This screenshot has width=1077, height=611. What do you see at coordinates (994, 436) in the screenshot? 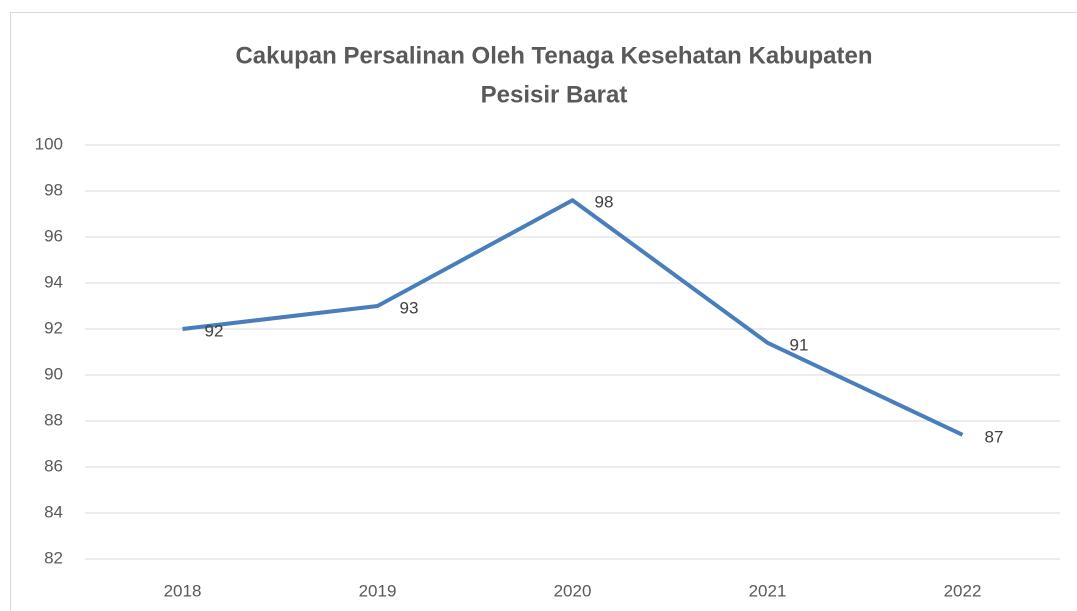
I see `data-label: 87` at bounding box center [994, 436].